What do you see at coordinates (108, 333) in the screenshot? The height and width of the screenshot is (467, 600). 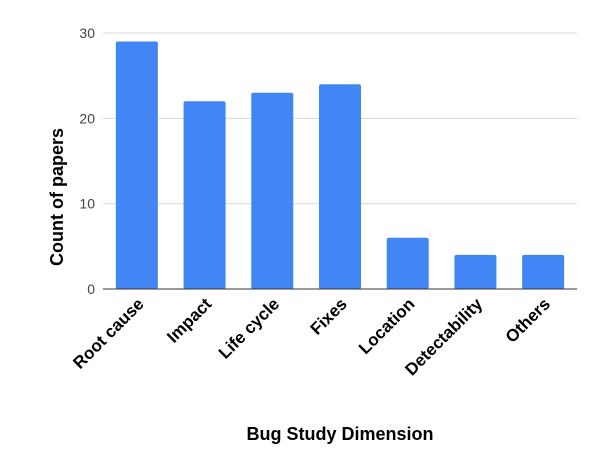 I see `x-tick-label: Root cause` at bounding box center [108, 333].